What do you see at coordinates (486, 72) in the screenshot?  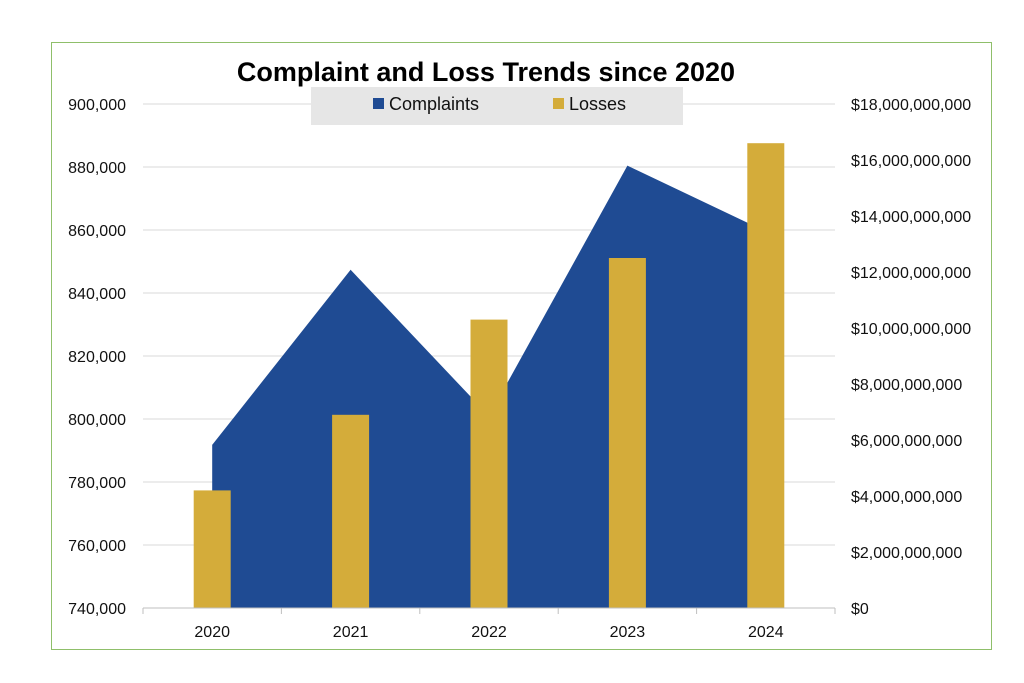 I see `chart-title: Complaint and Loss Trends since 2020` at bounding box center [486, 72].